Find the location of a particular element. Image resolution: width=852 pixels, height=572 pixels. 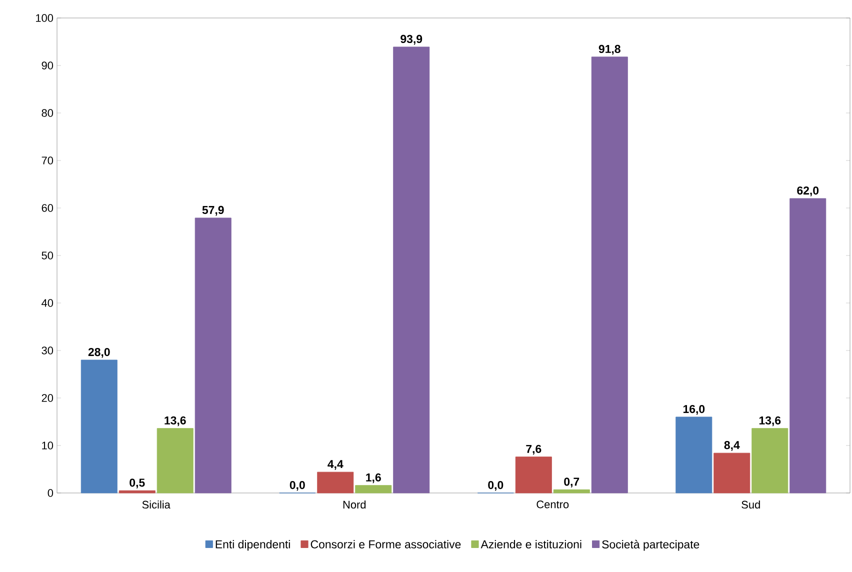

x-tick-label: Centro is located at coordinates (552, 504).